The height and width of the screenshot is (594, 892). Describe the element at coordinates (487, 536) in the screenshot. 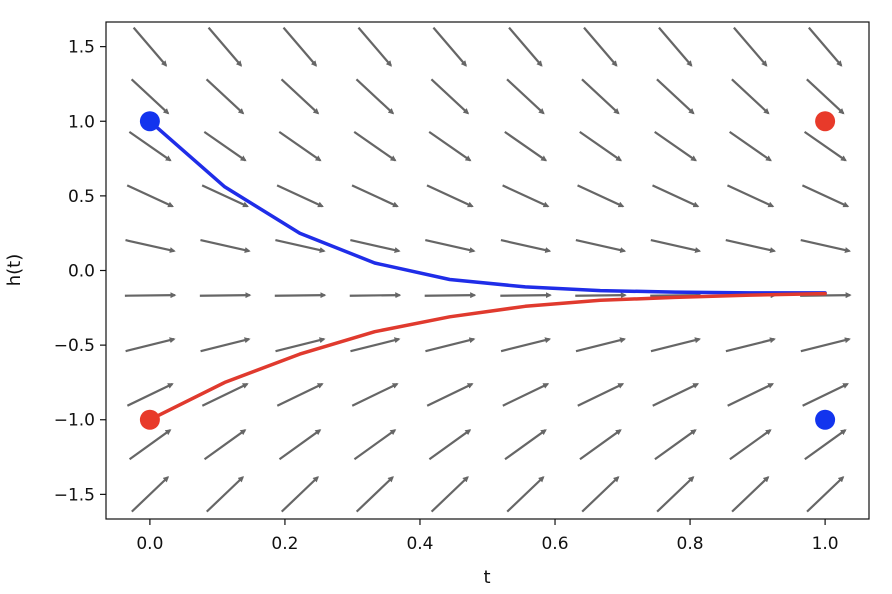

I see `x-axis-ticks: 0.0 0.2 0.4 0.6 0.8 1.0` at that location.